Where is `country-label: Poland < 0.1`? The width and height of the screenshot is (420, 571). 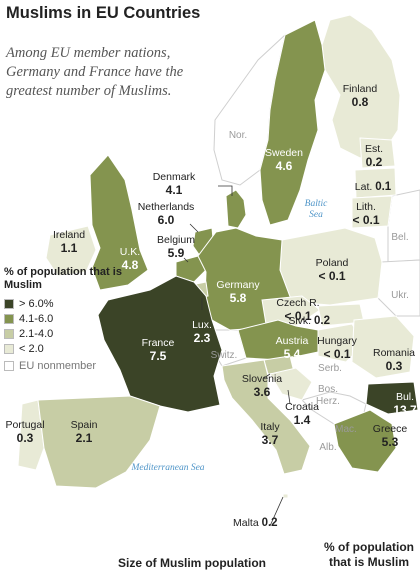 country-label: Poland < 0.1 is located at coordinates (332, 270).